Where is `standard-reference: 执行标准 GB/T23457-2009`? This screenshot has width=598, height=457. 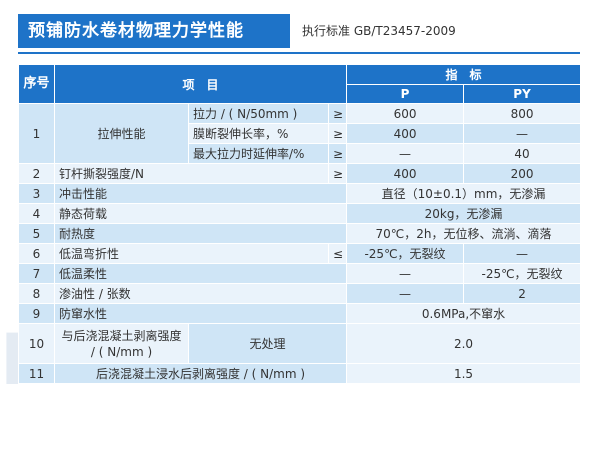 standard-reference: 执行标准 GB/T23457-2009 is located at coordinates (379, 31).